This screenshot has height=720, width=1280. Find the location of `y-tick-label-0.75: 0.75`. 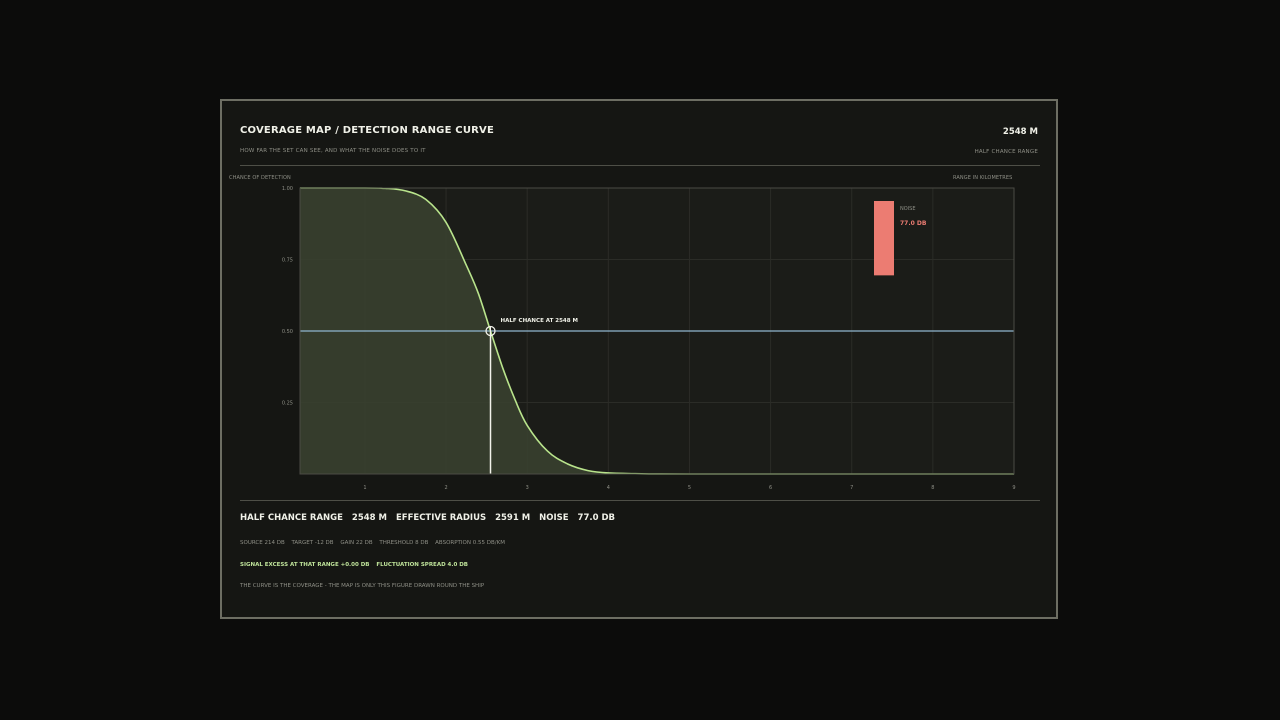

y-tick-label-0.75: 0.75 is located at coordinates (287, 261).